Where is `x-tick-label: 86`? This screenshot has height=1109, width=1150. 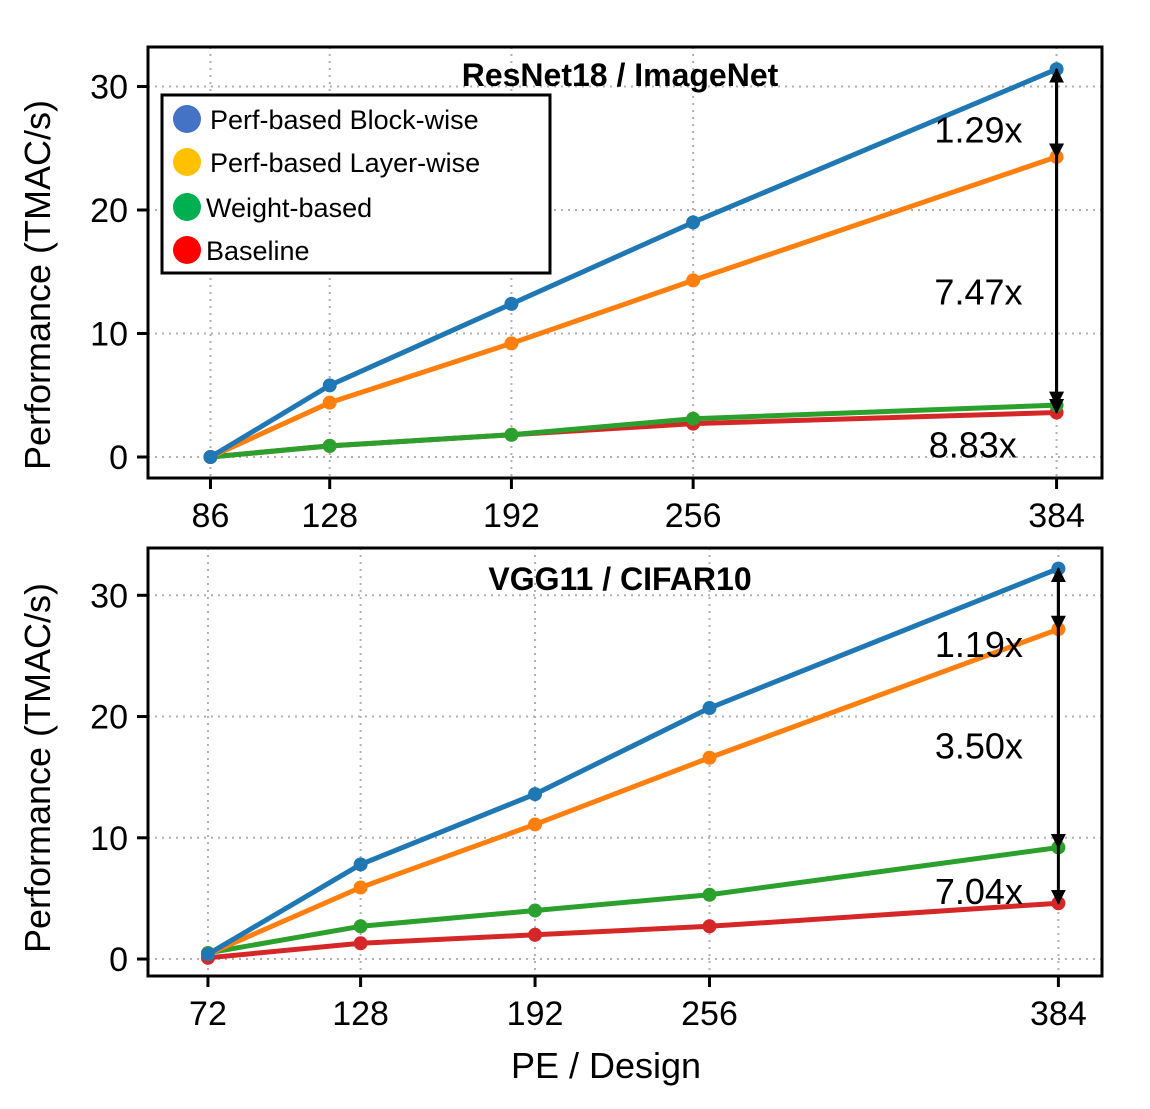 x-tick-label: 86 is located at coordinates (211, 516).